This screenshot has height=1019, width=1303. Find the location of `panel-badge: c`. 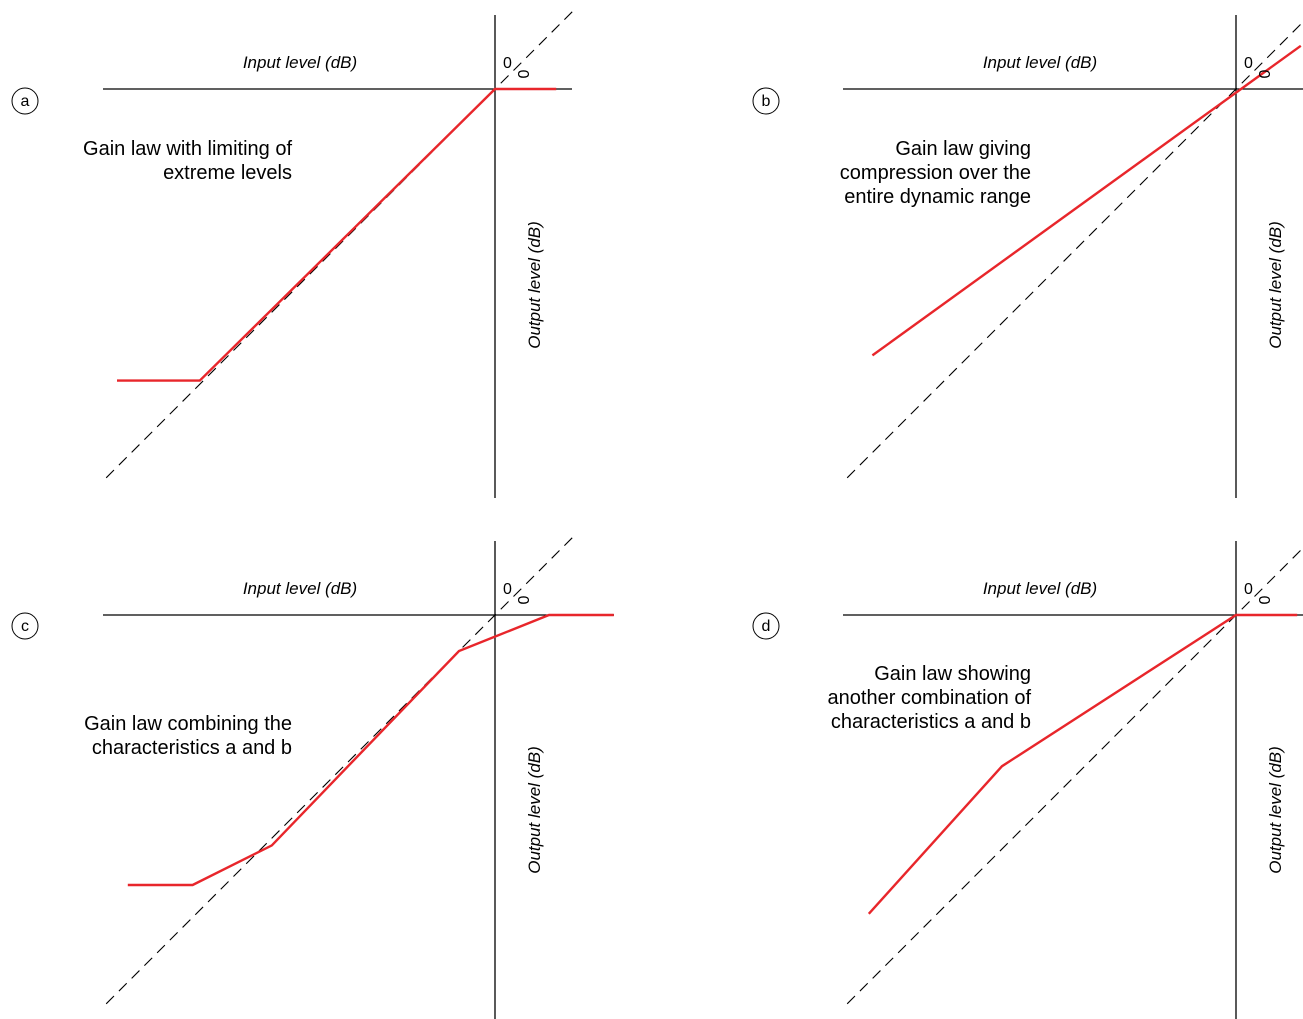

panel-badge: c is located at coordinates (25, 626).